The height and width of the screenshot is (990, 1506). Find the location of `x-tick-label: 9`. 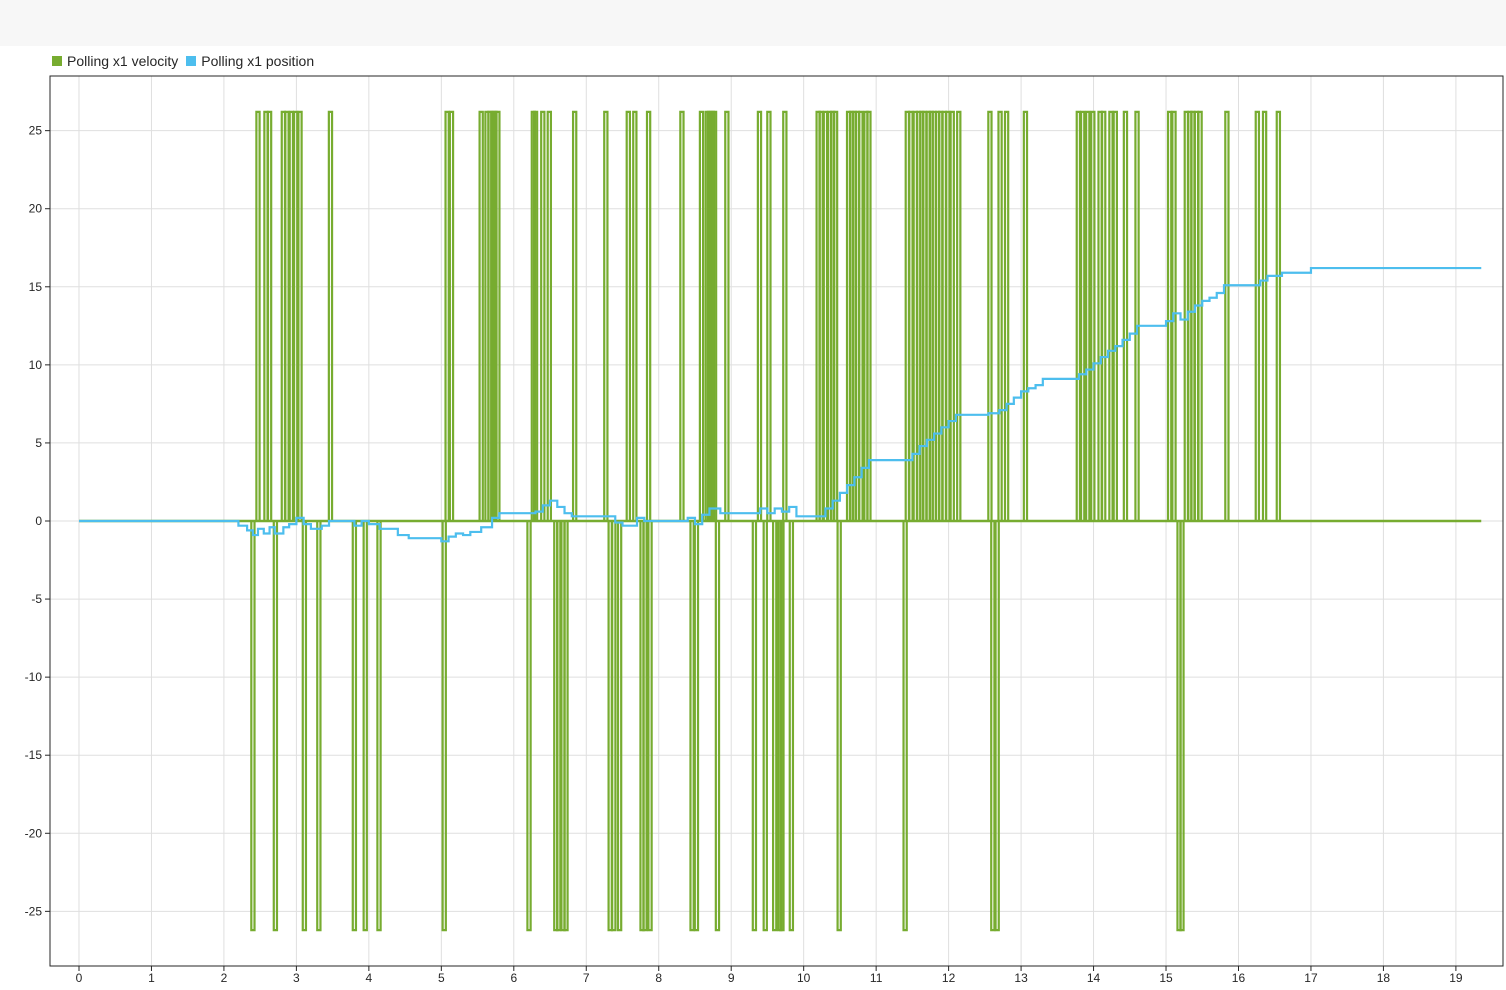

x-tick-label: 9 is located at coordinates (731, 978).